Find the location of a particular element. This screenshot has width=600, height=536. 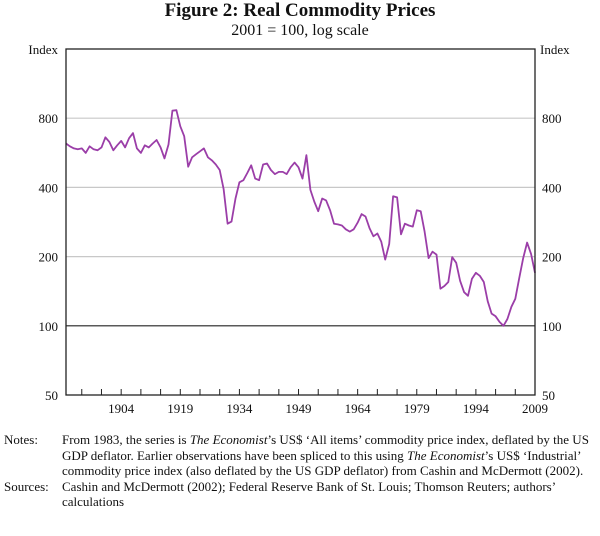

y-tick-label-left: 200 is located at coordinates (49, 257).